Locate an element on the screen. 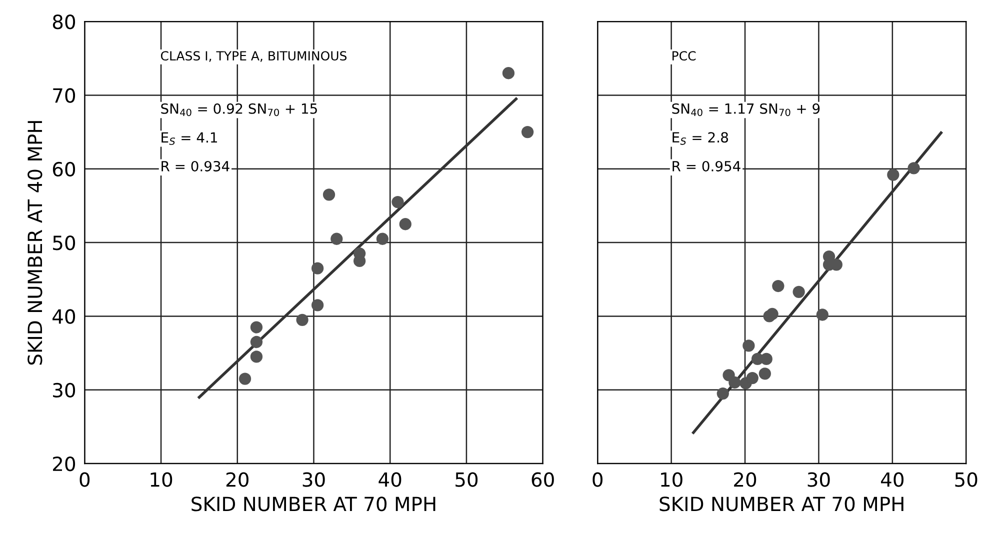 This screenshot has width=996, height=539. y-axis-title: SKID NUMBER AT 40 MPH is located at coordinates (35, 243).